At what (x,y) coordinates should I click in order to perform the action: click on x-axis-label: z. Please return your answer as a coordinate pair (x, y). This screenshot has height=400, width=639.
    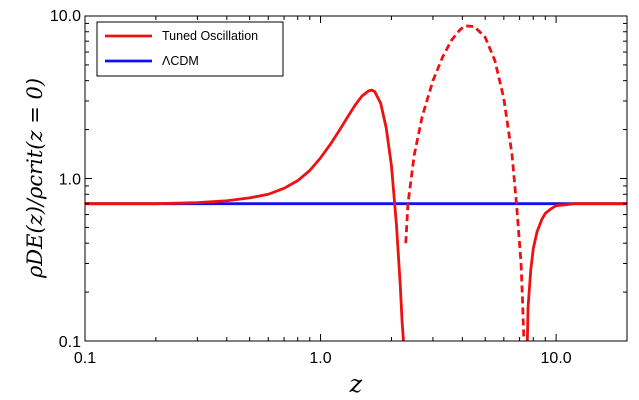
    Looking at the image, I should click on (356, 384).